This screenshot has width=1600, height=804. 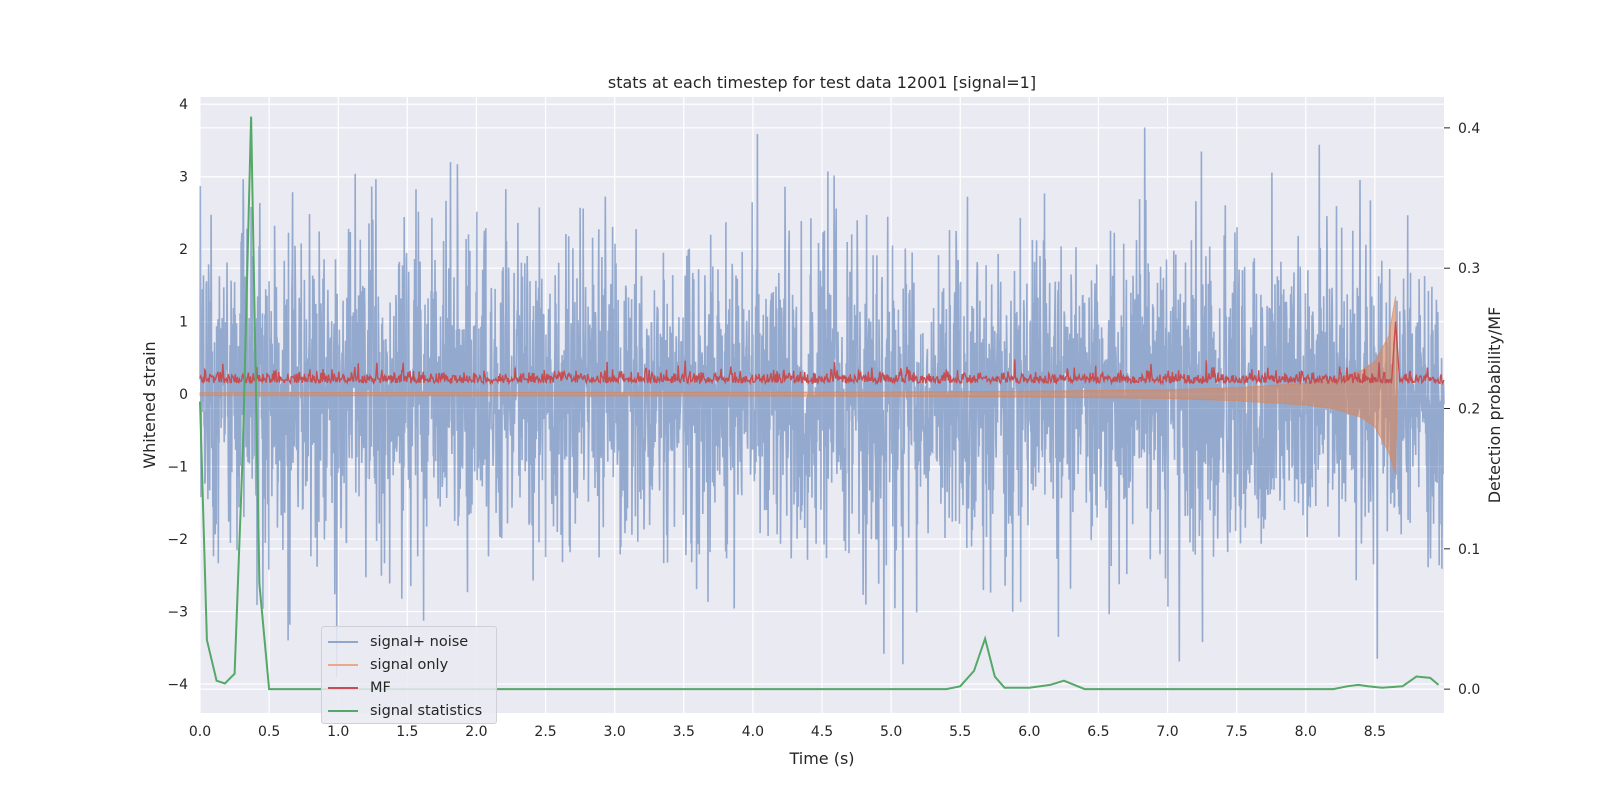 I want to click on legend-label-mf: MF, so click(x=380, y=688).